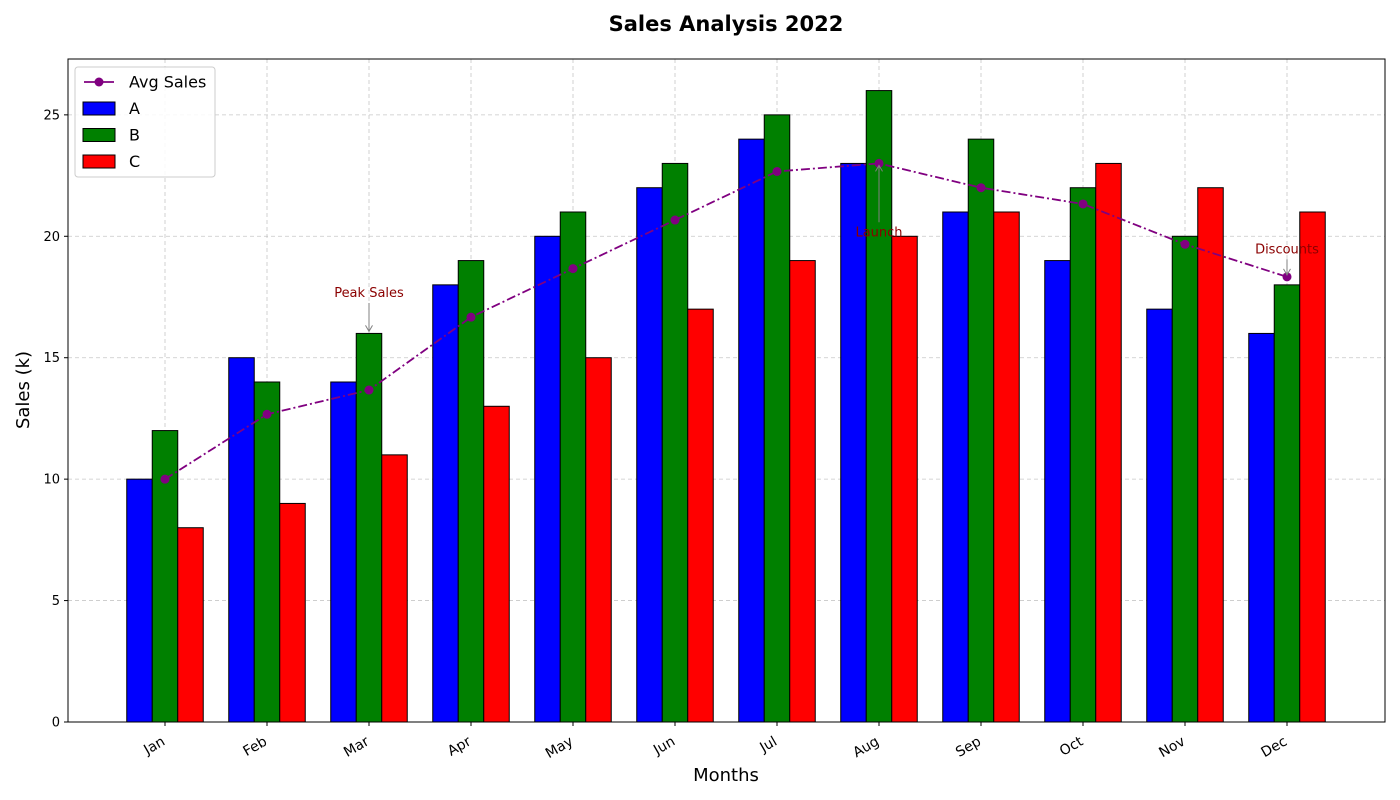  I want to click on avg-sales-point-oct, so click(1083, 204).